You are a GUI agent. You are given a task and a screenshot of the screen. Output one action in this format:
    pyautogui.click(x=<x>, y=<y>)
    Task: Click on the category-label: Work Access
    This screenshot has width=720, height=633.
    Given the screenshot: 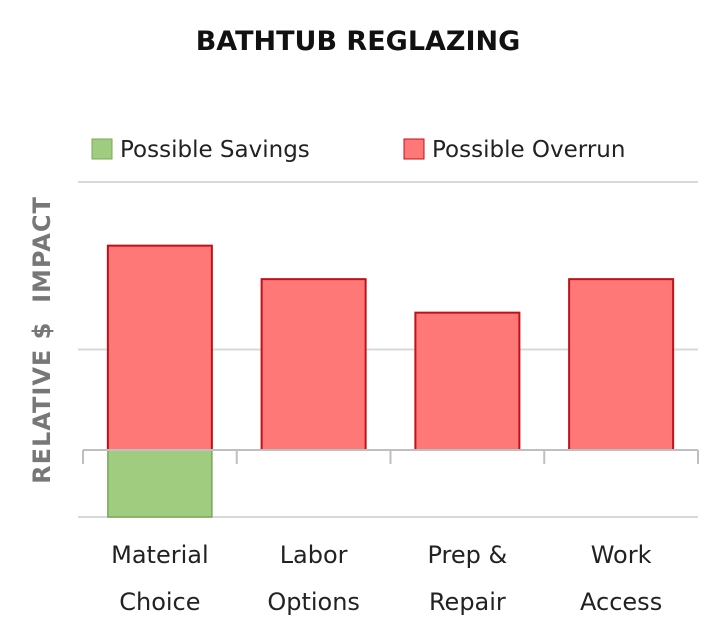 What is the action you would take?
    pyautogui.click(x=621, y=578)
    